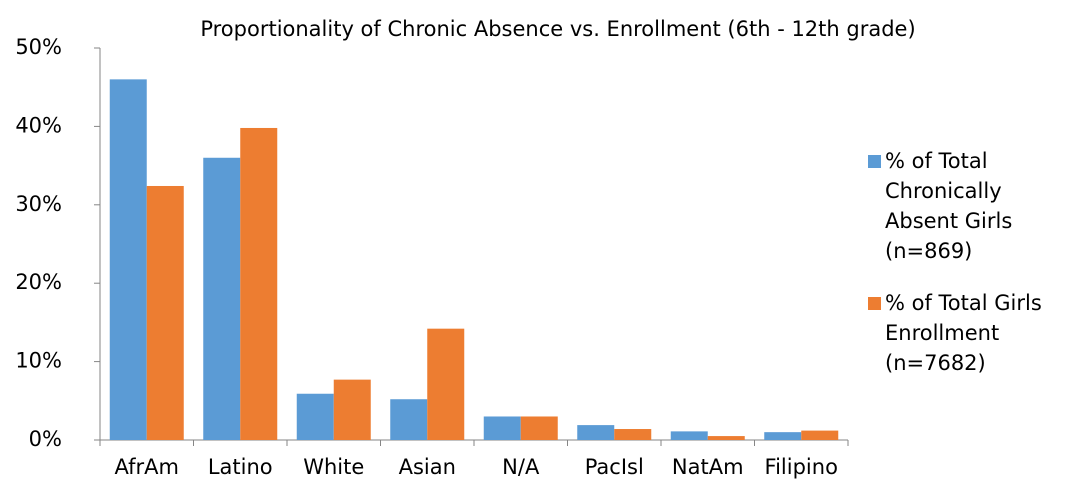 The width and height of the screenshot is (1080, 492). Describe the element at coordinates (38, 361) in the screenshot. I see `y-tick-label: 10%` at that location.